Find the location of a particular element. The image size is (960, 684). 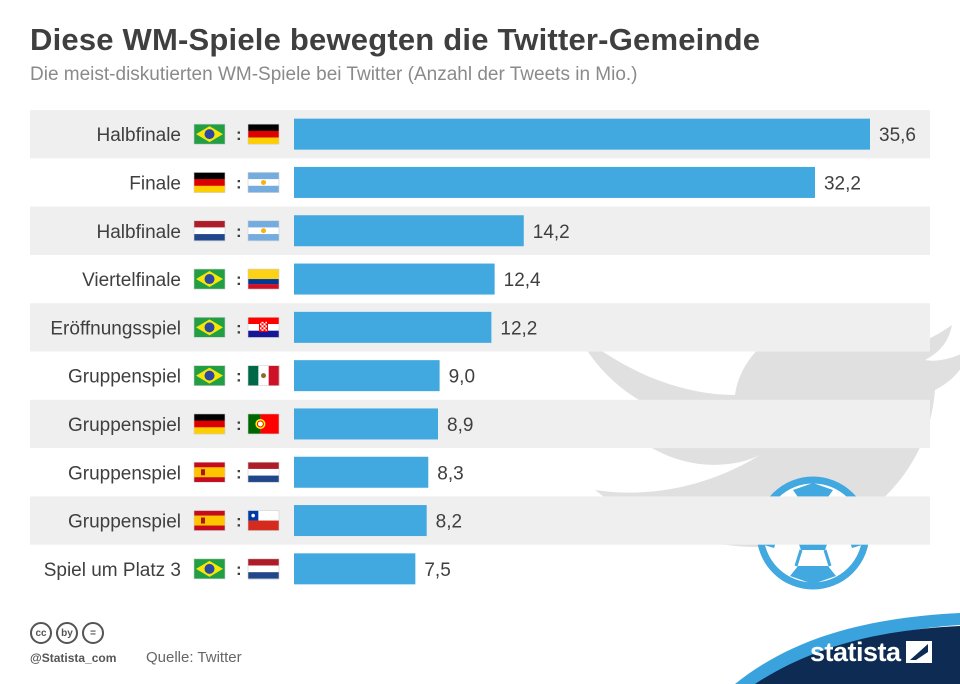

value-label: 8,3 is located at coordinates (450, 473).